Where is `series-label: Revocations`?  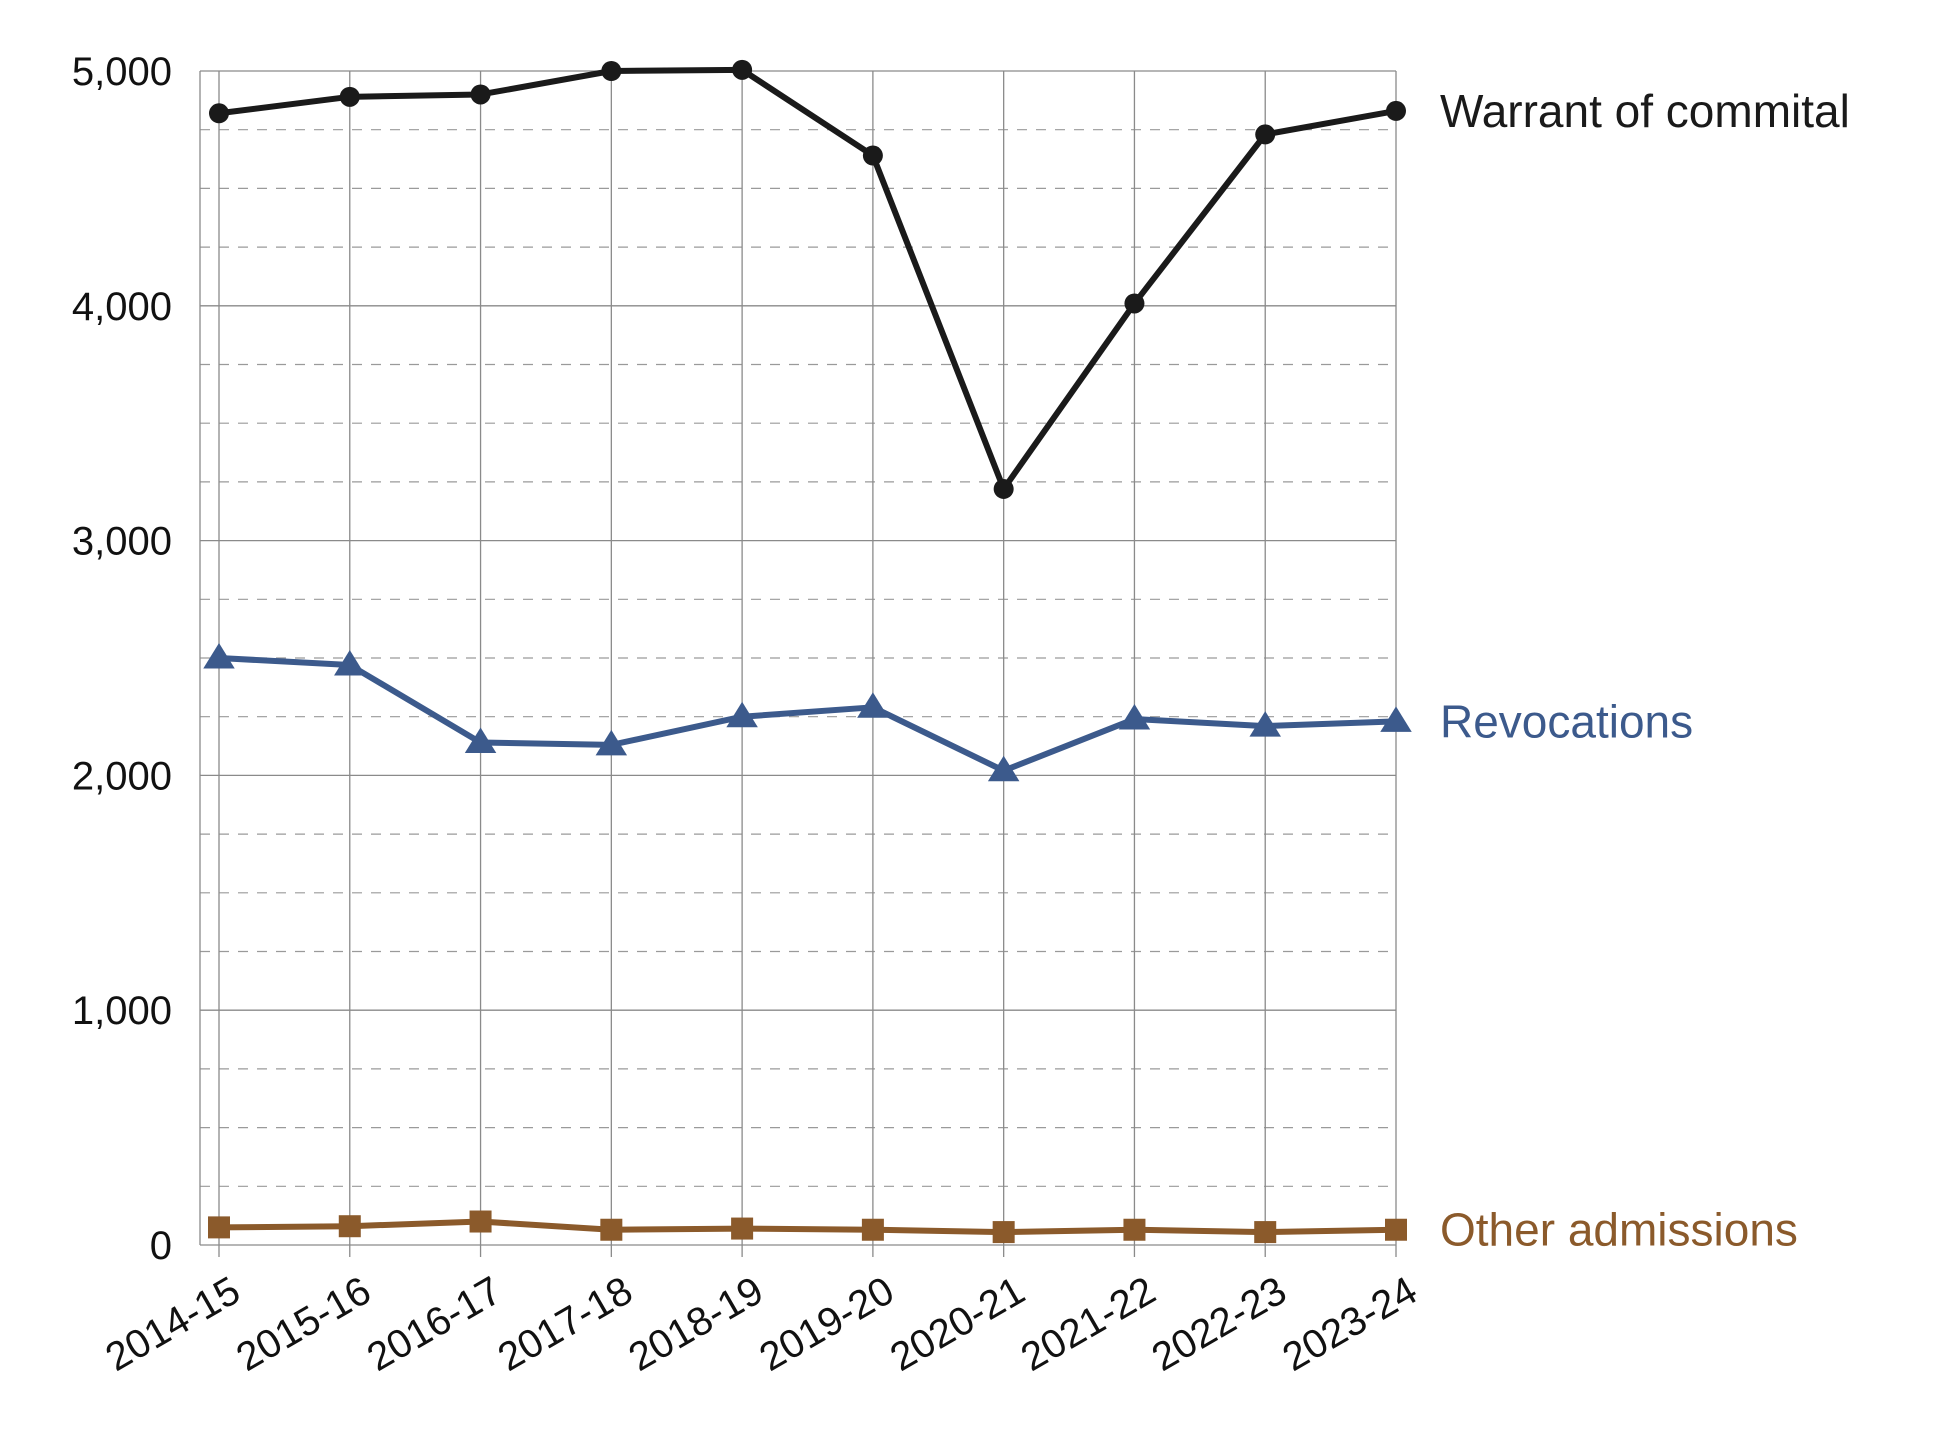 series-label: Revocations is located at coordinates (1566, 721).